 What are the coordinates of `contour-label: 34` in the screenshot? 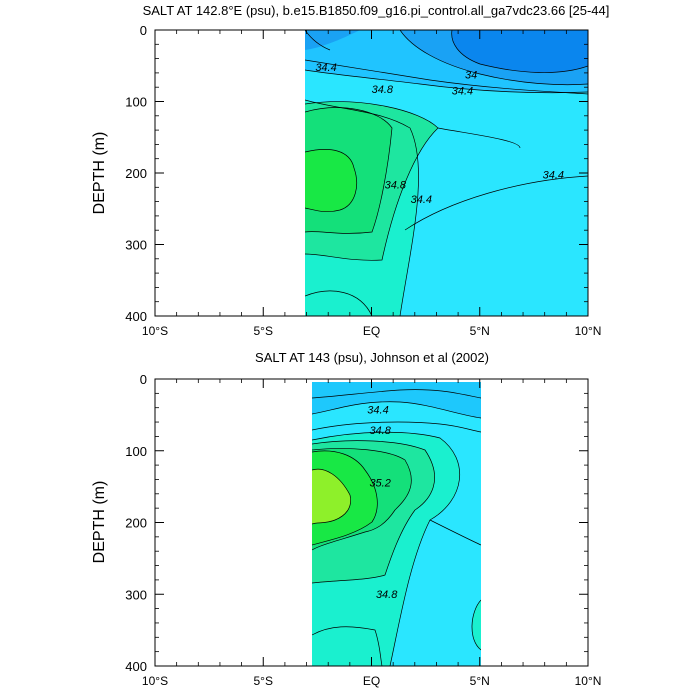 It's located at (471, 76).